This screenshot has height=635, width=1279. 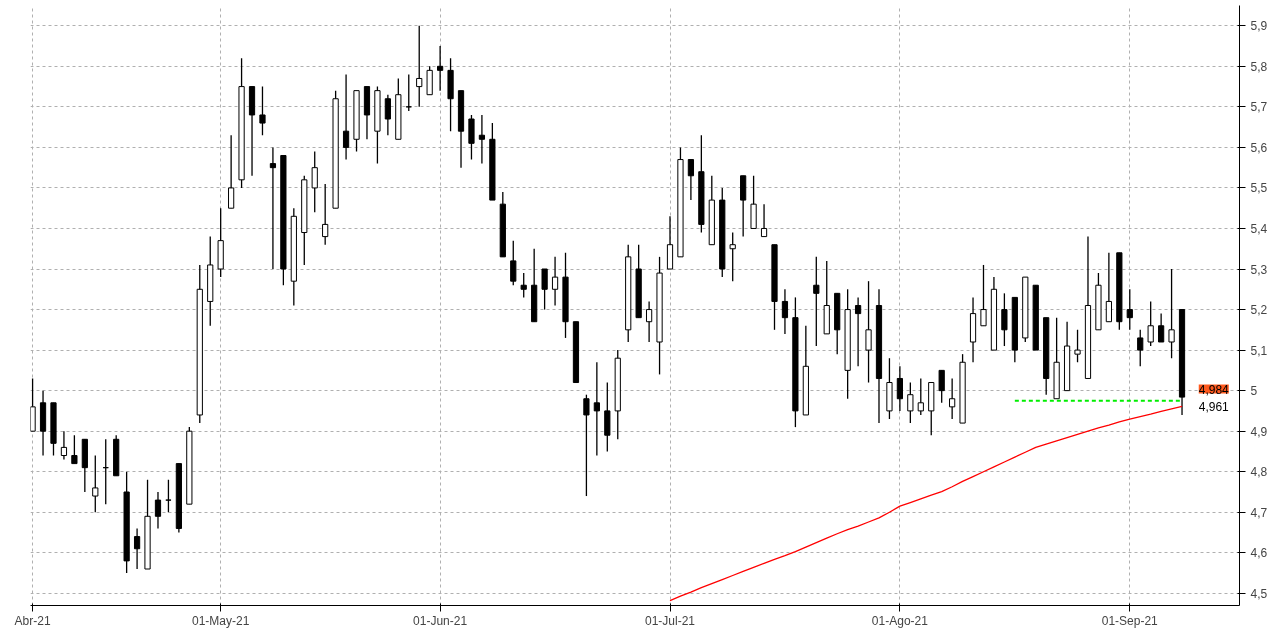 What do you see at coordinates (670, 620) in the screenshot?
I see `x-tick-label: 01-Jul-21` at bounding box center [670, 620].